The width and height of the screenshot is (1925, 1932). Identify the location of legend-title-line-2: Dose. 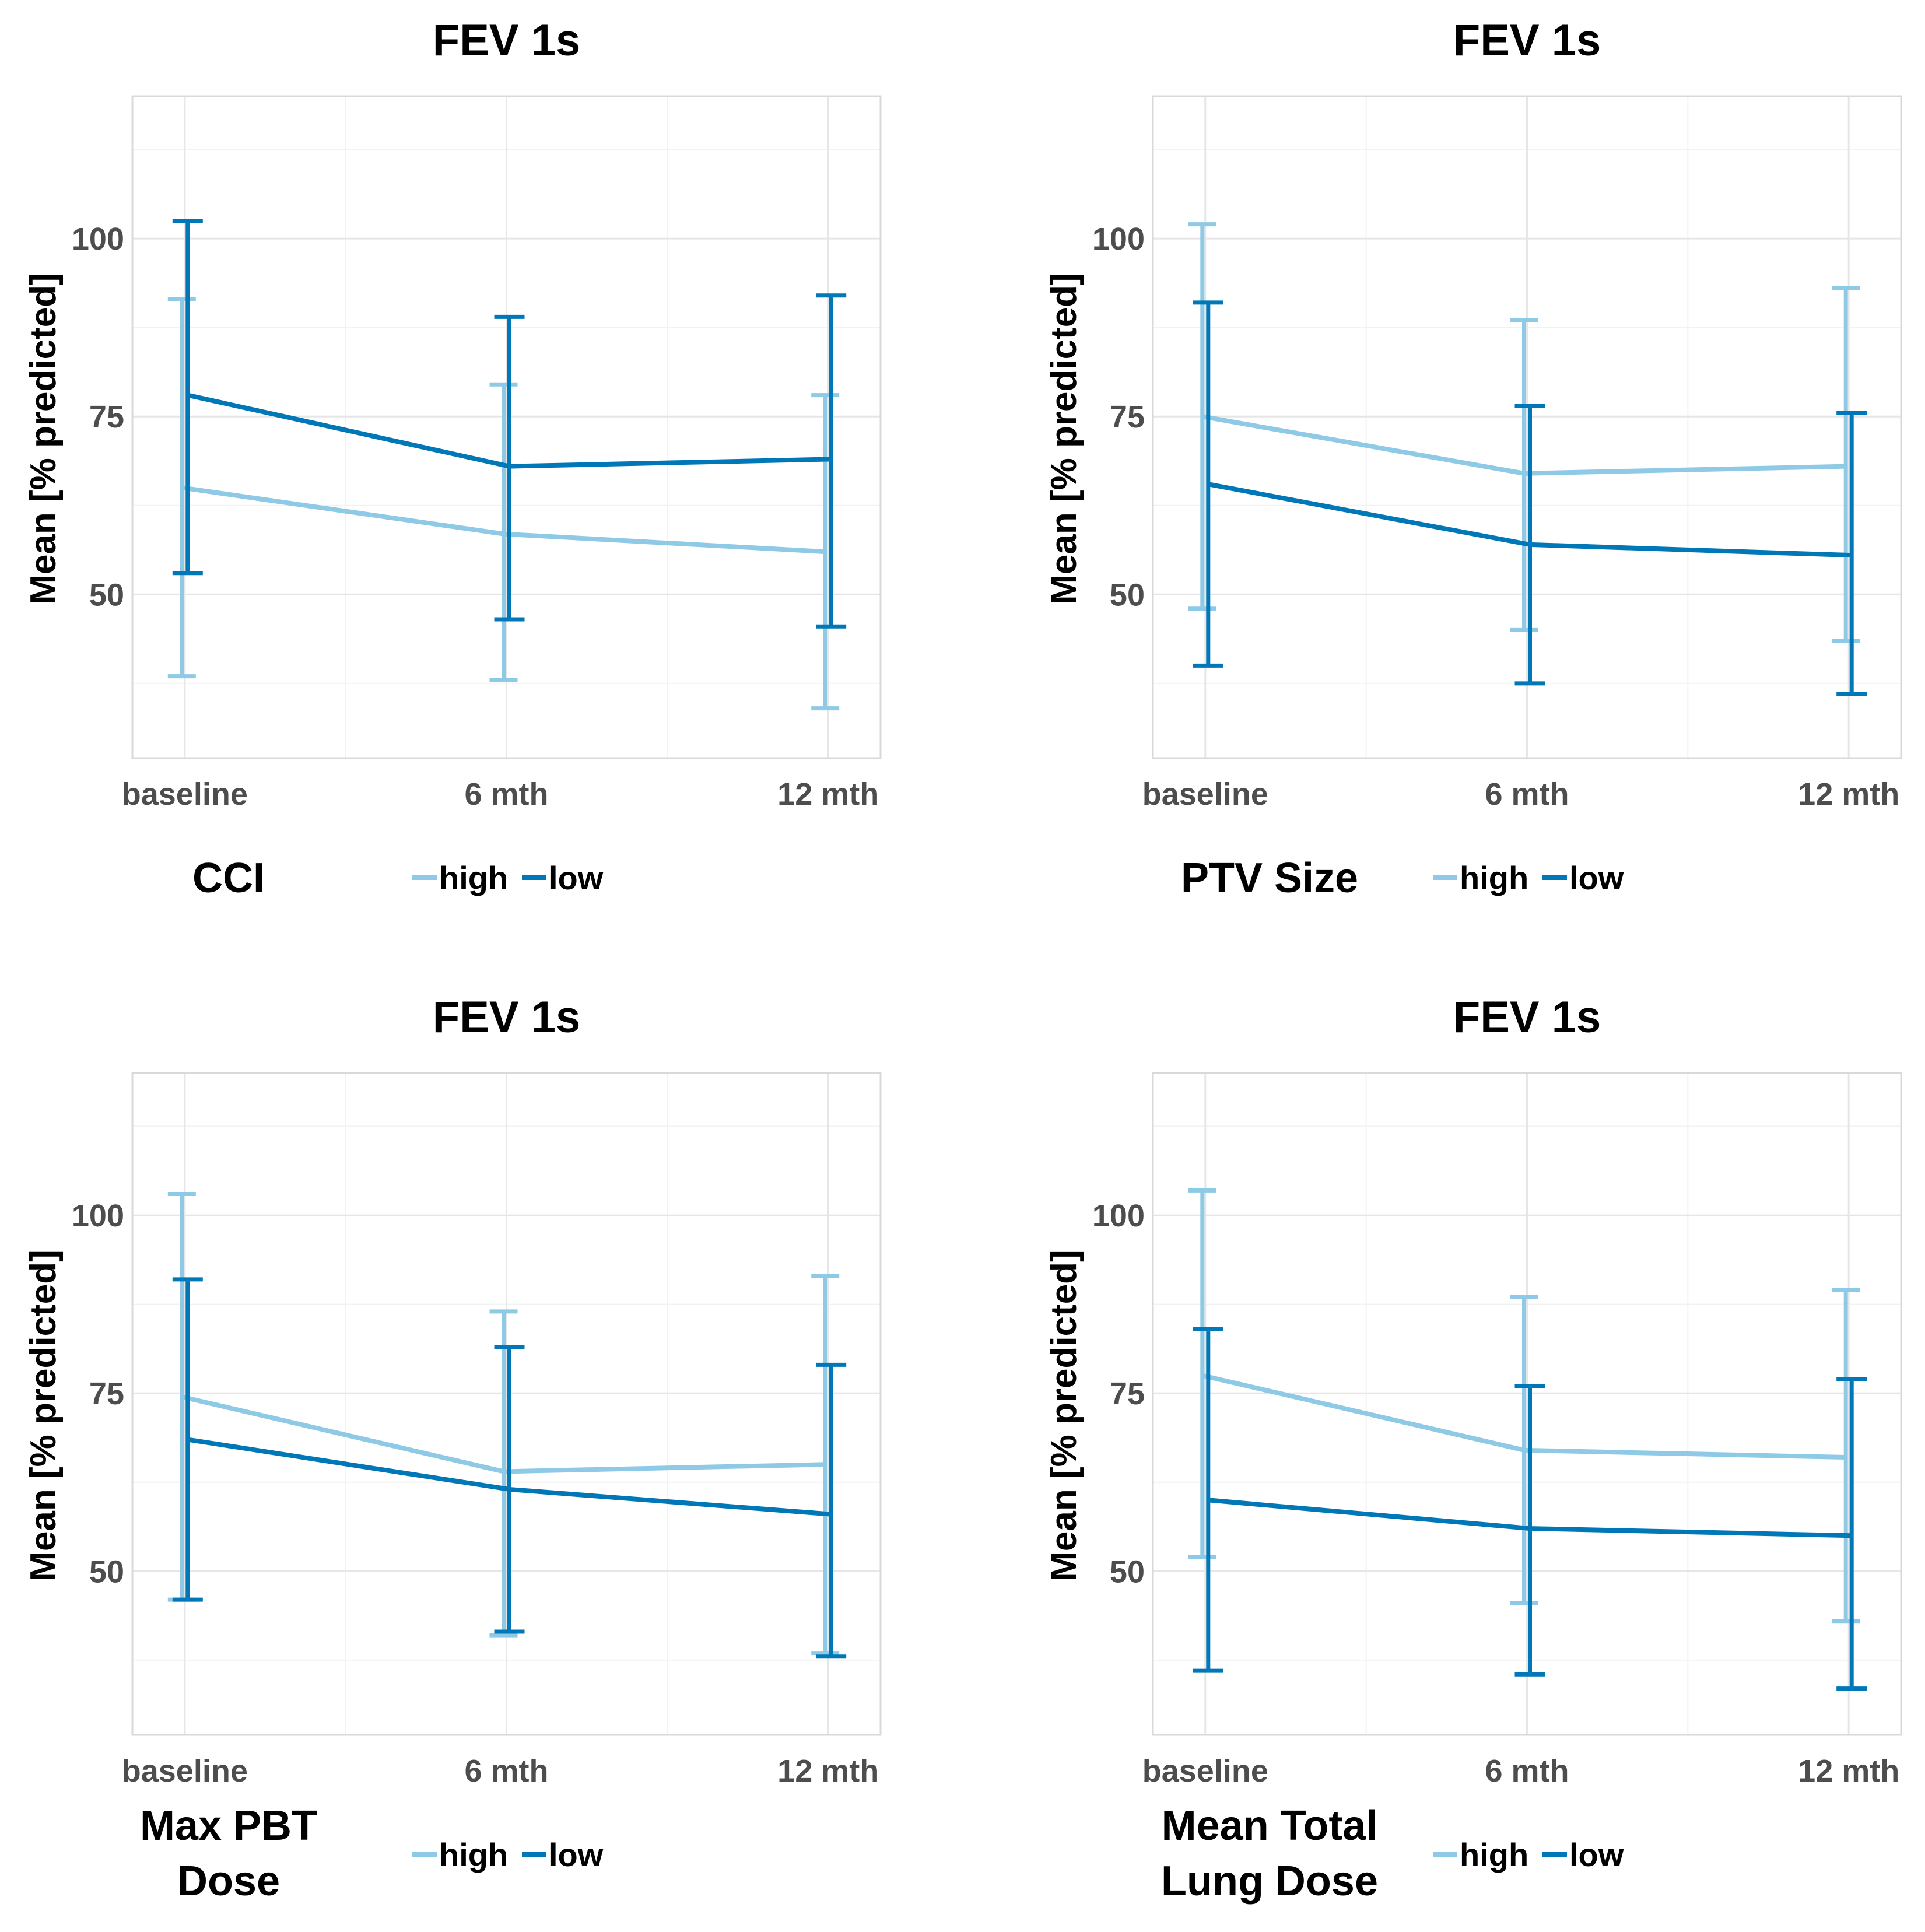
(228, 1881).